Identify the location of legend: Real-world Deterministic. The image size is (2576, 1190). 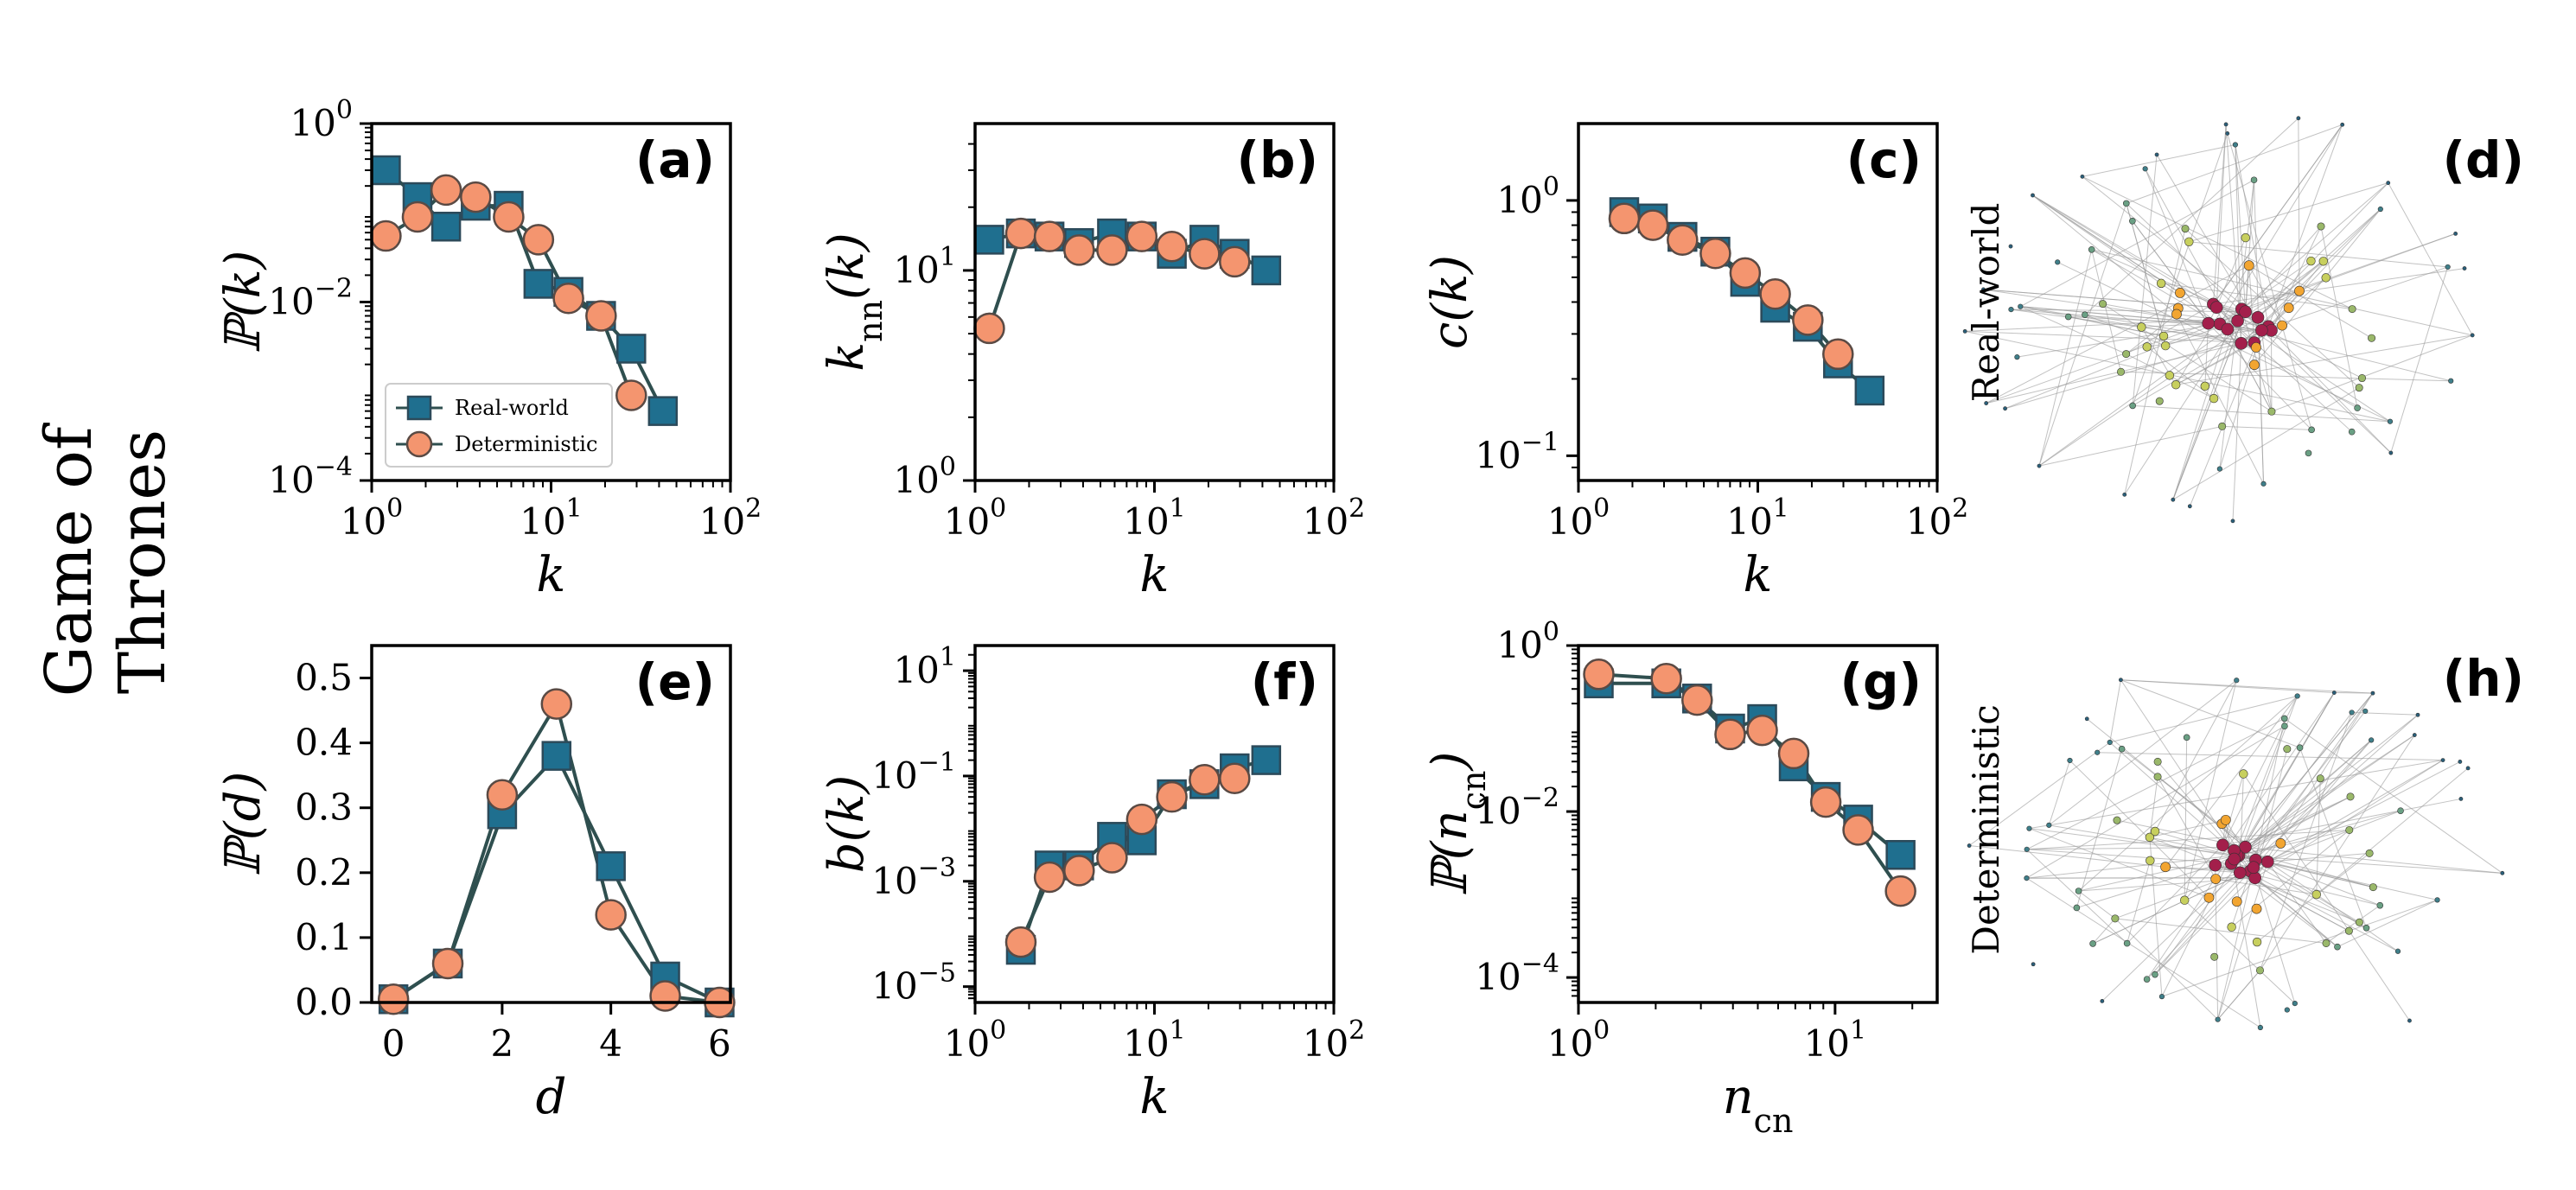
(499, 425).